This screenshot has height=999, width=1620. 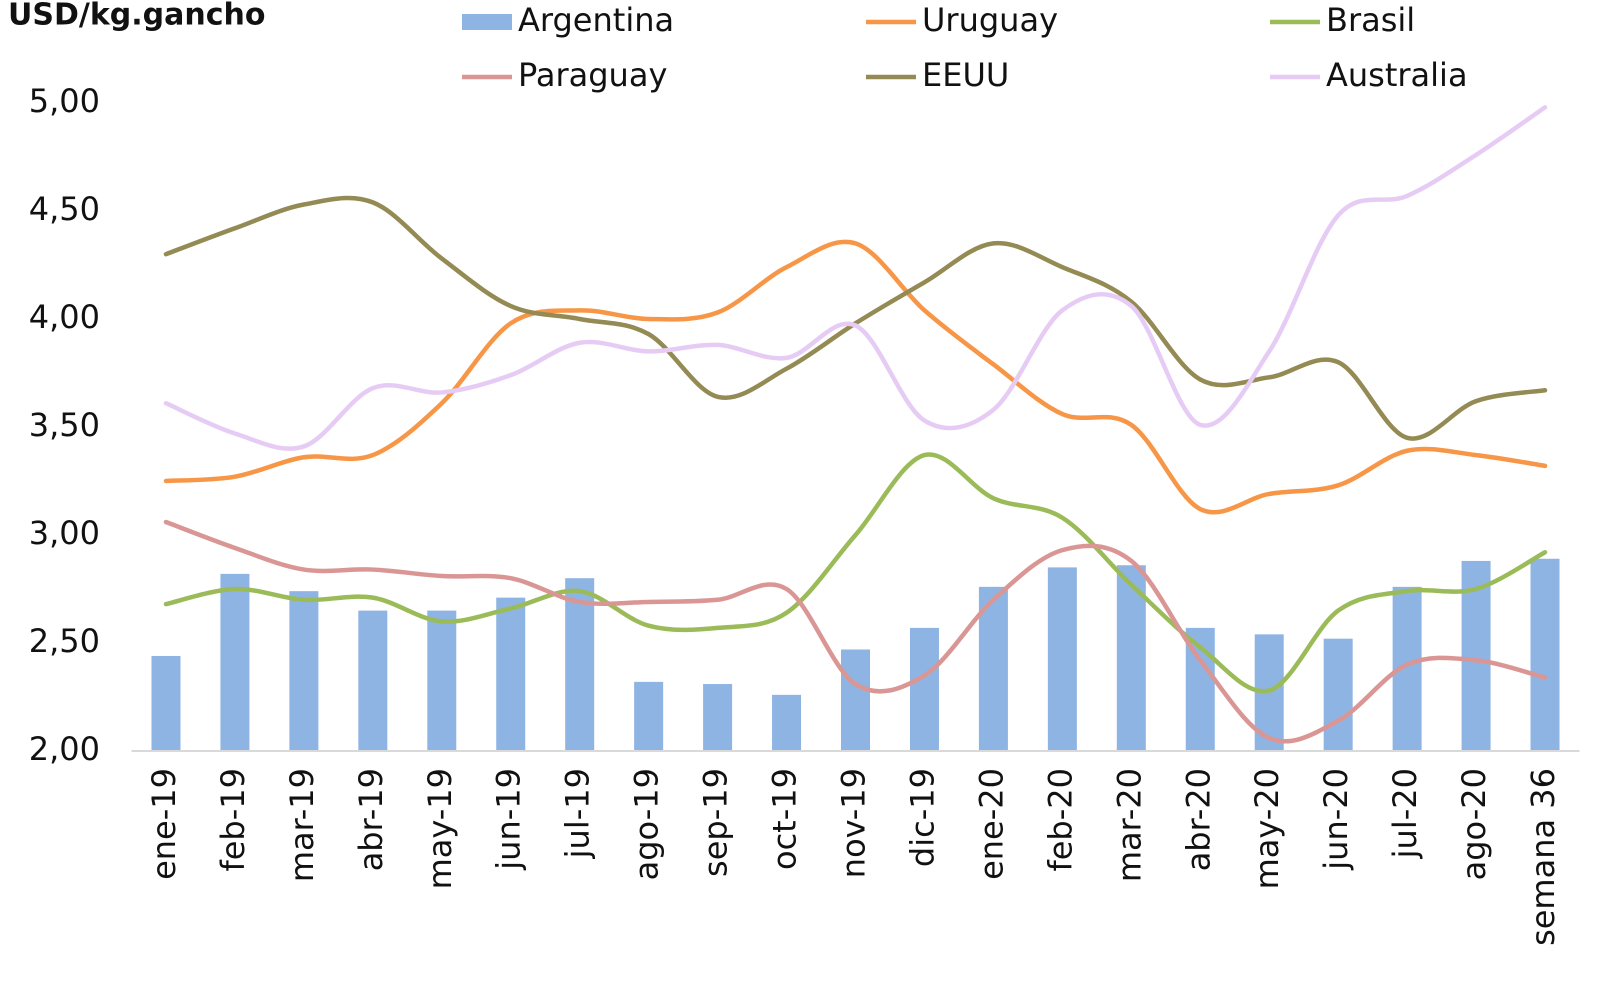 I want to click on x-tick-label: feb-20, so click(x=1060, y=820).